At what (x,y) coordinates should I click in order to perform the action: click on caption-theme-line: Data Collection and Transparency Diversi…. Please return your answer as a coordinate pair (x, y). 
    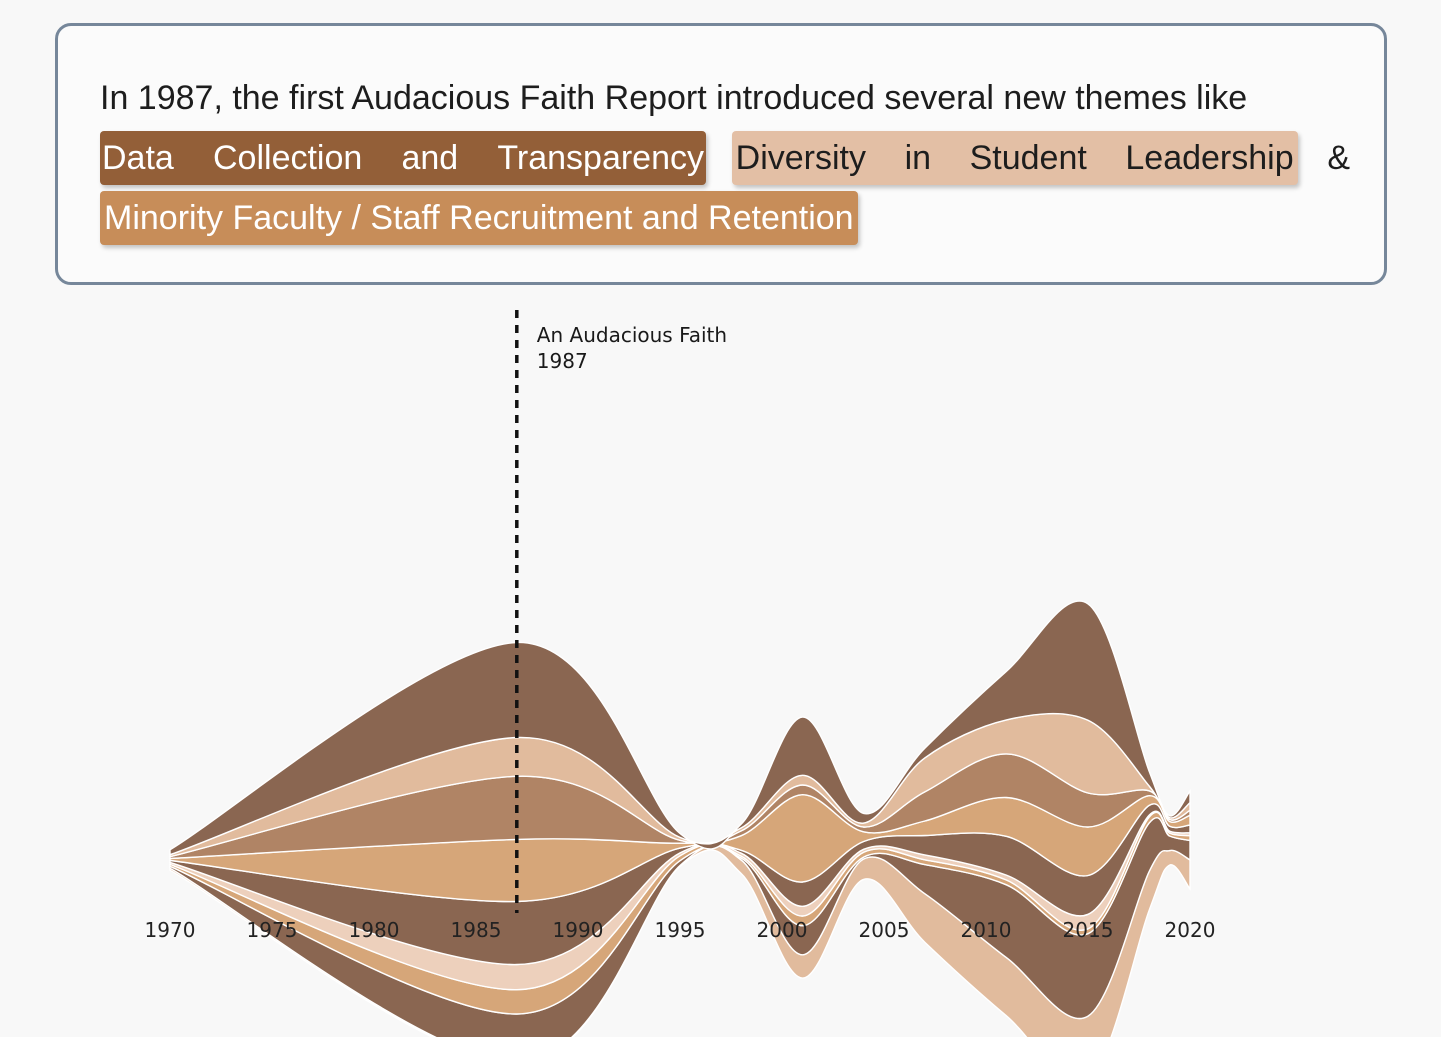
    Looking at the image, I should click on (725, 158).